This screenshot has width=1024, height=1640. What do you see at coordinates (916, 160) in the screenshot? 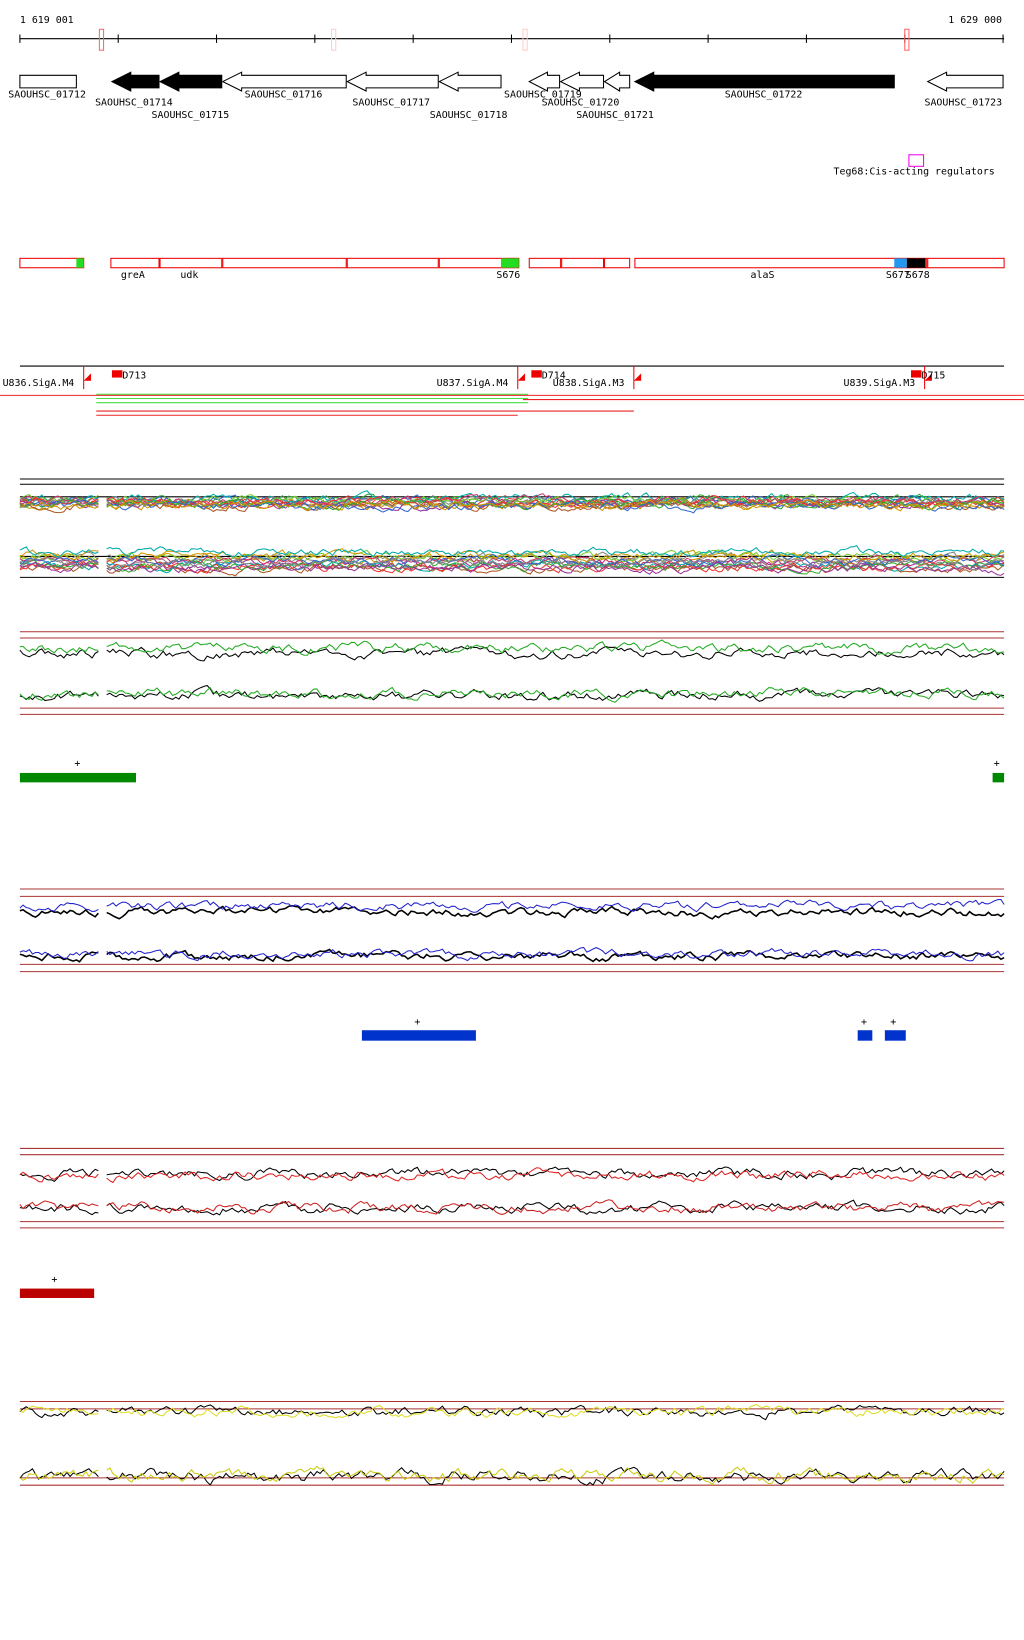
I see `regulator-box` at bounding box center [916, 160].